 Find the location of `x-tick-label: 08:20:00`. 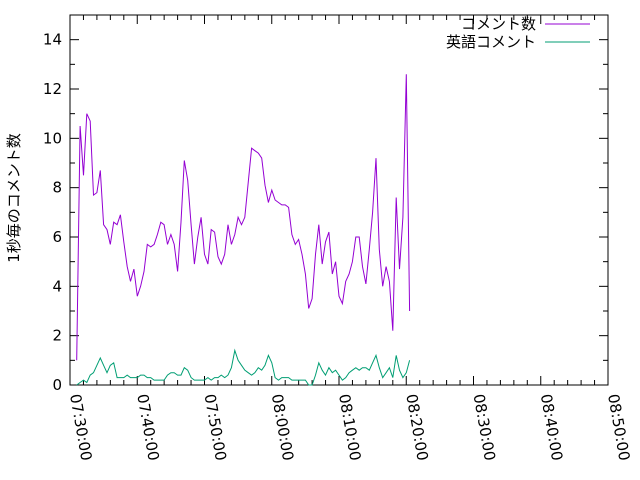

x-tick-label: 08:20:00 is located at coordinates (416, 427).